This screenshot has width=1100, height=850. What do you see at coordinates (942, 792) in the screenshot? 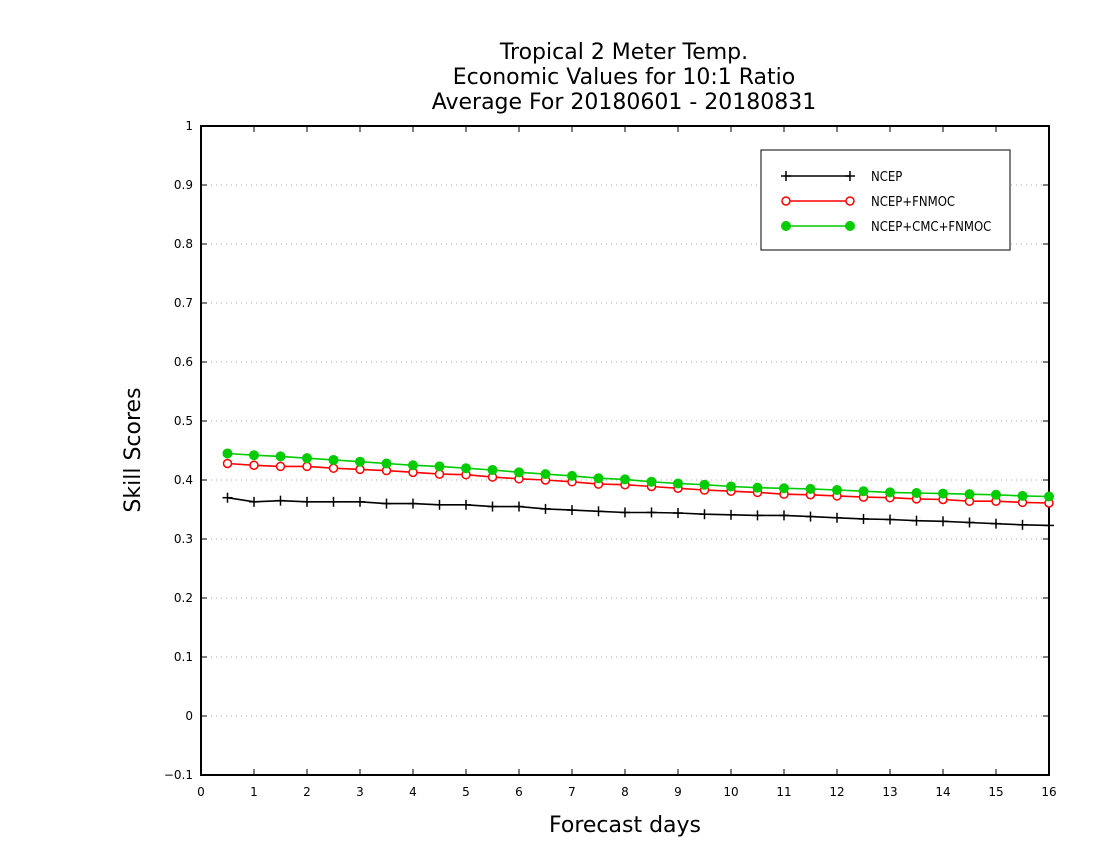
I see `x-tick-label: 14` at bounding box center [942, 792].